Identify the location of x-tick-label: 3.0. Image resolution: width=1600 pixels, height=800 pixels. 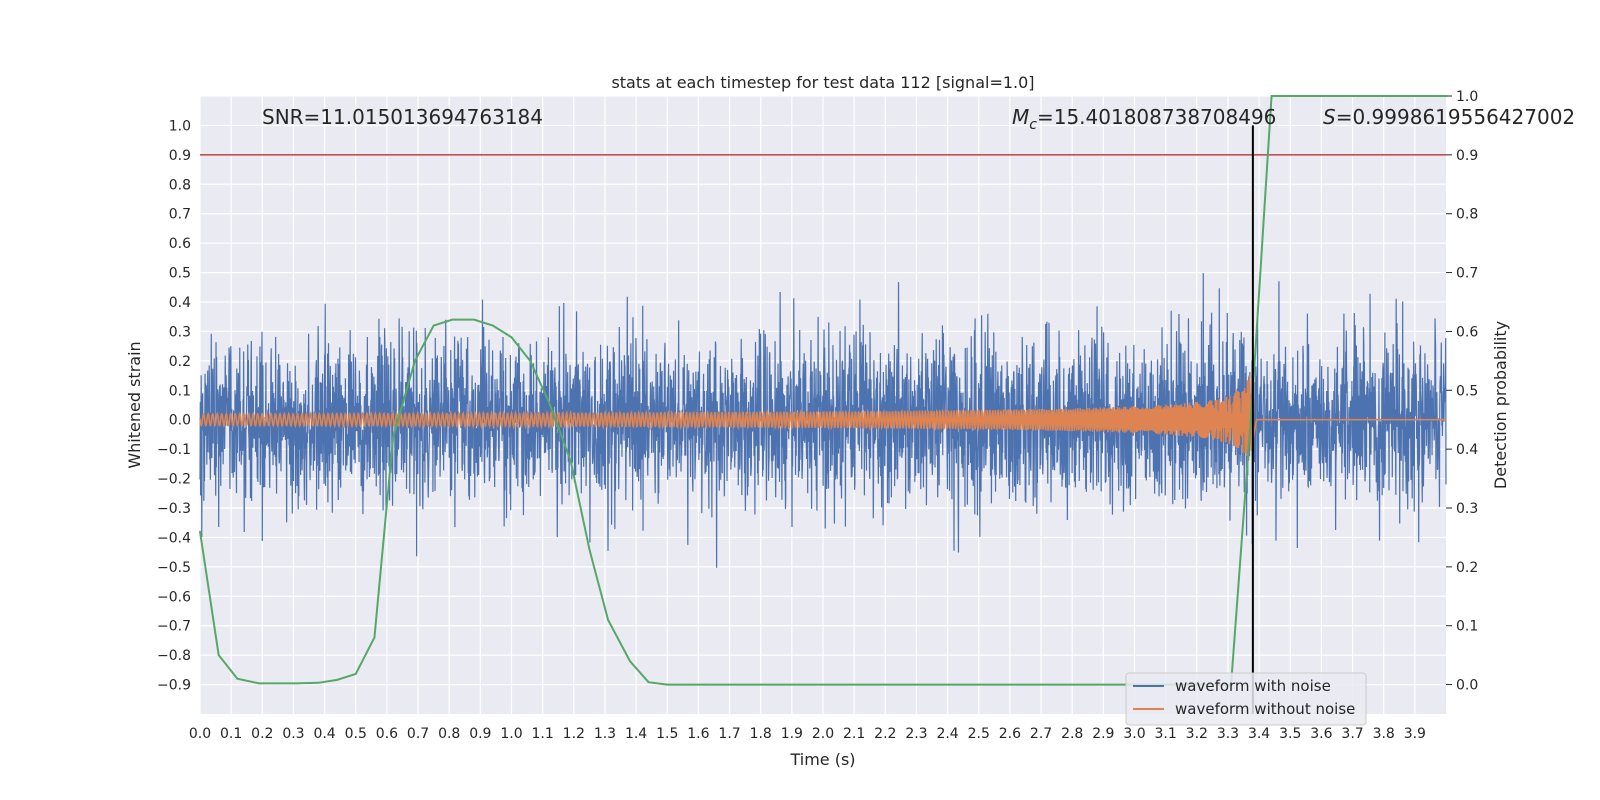
(1134, 734).